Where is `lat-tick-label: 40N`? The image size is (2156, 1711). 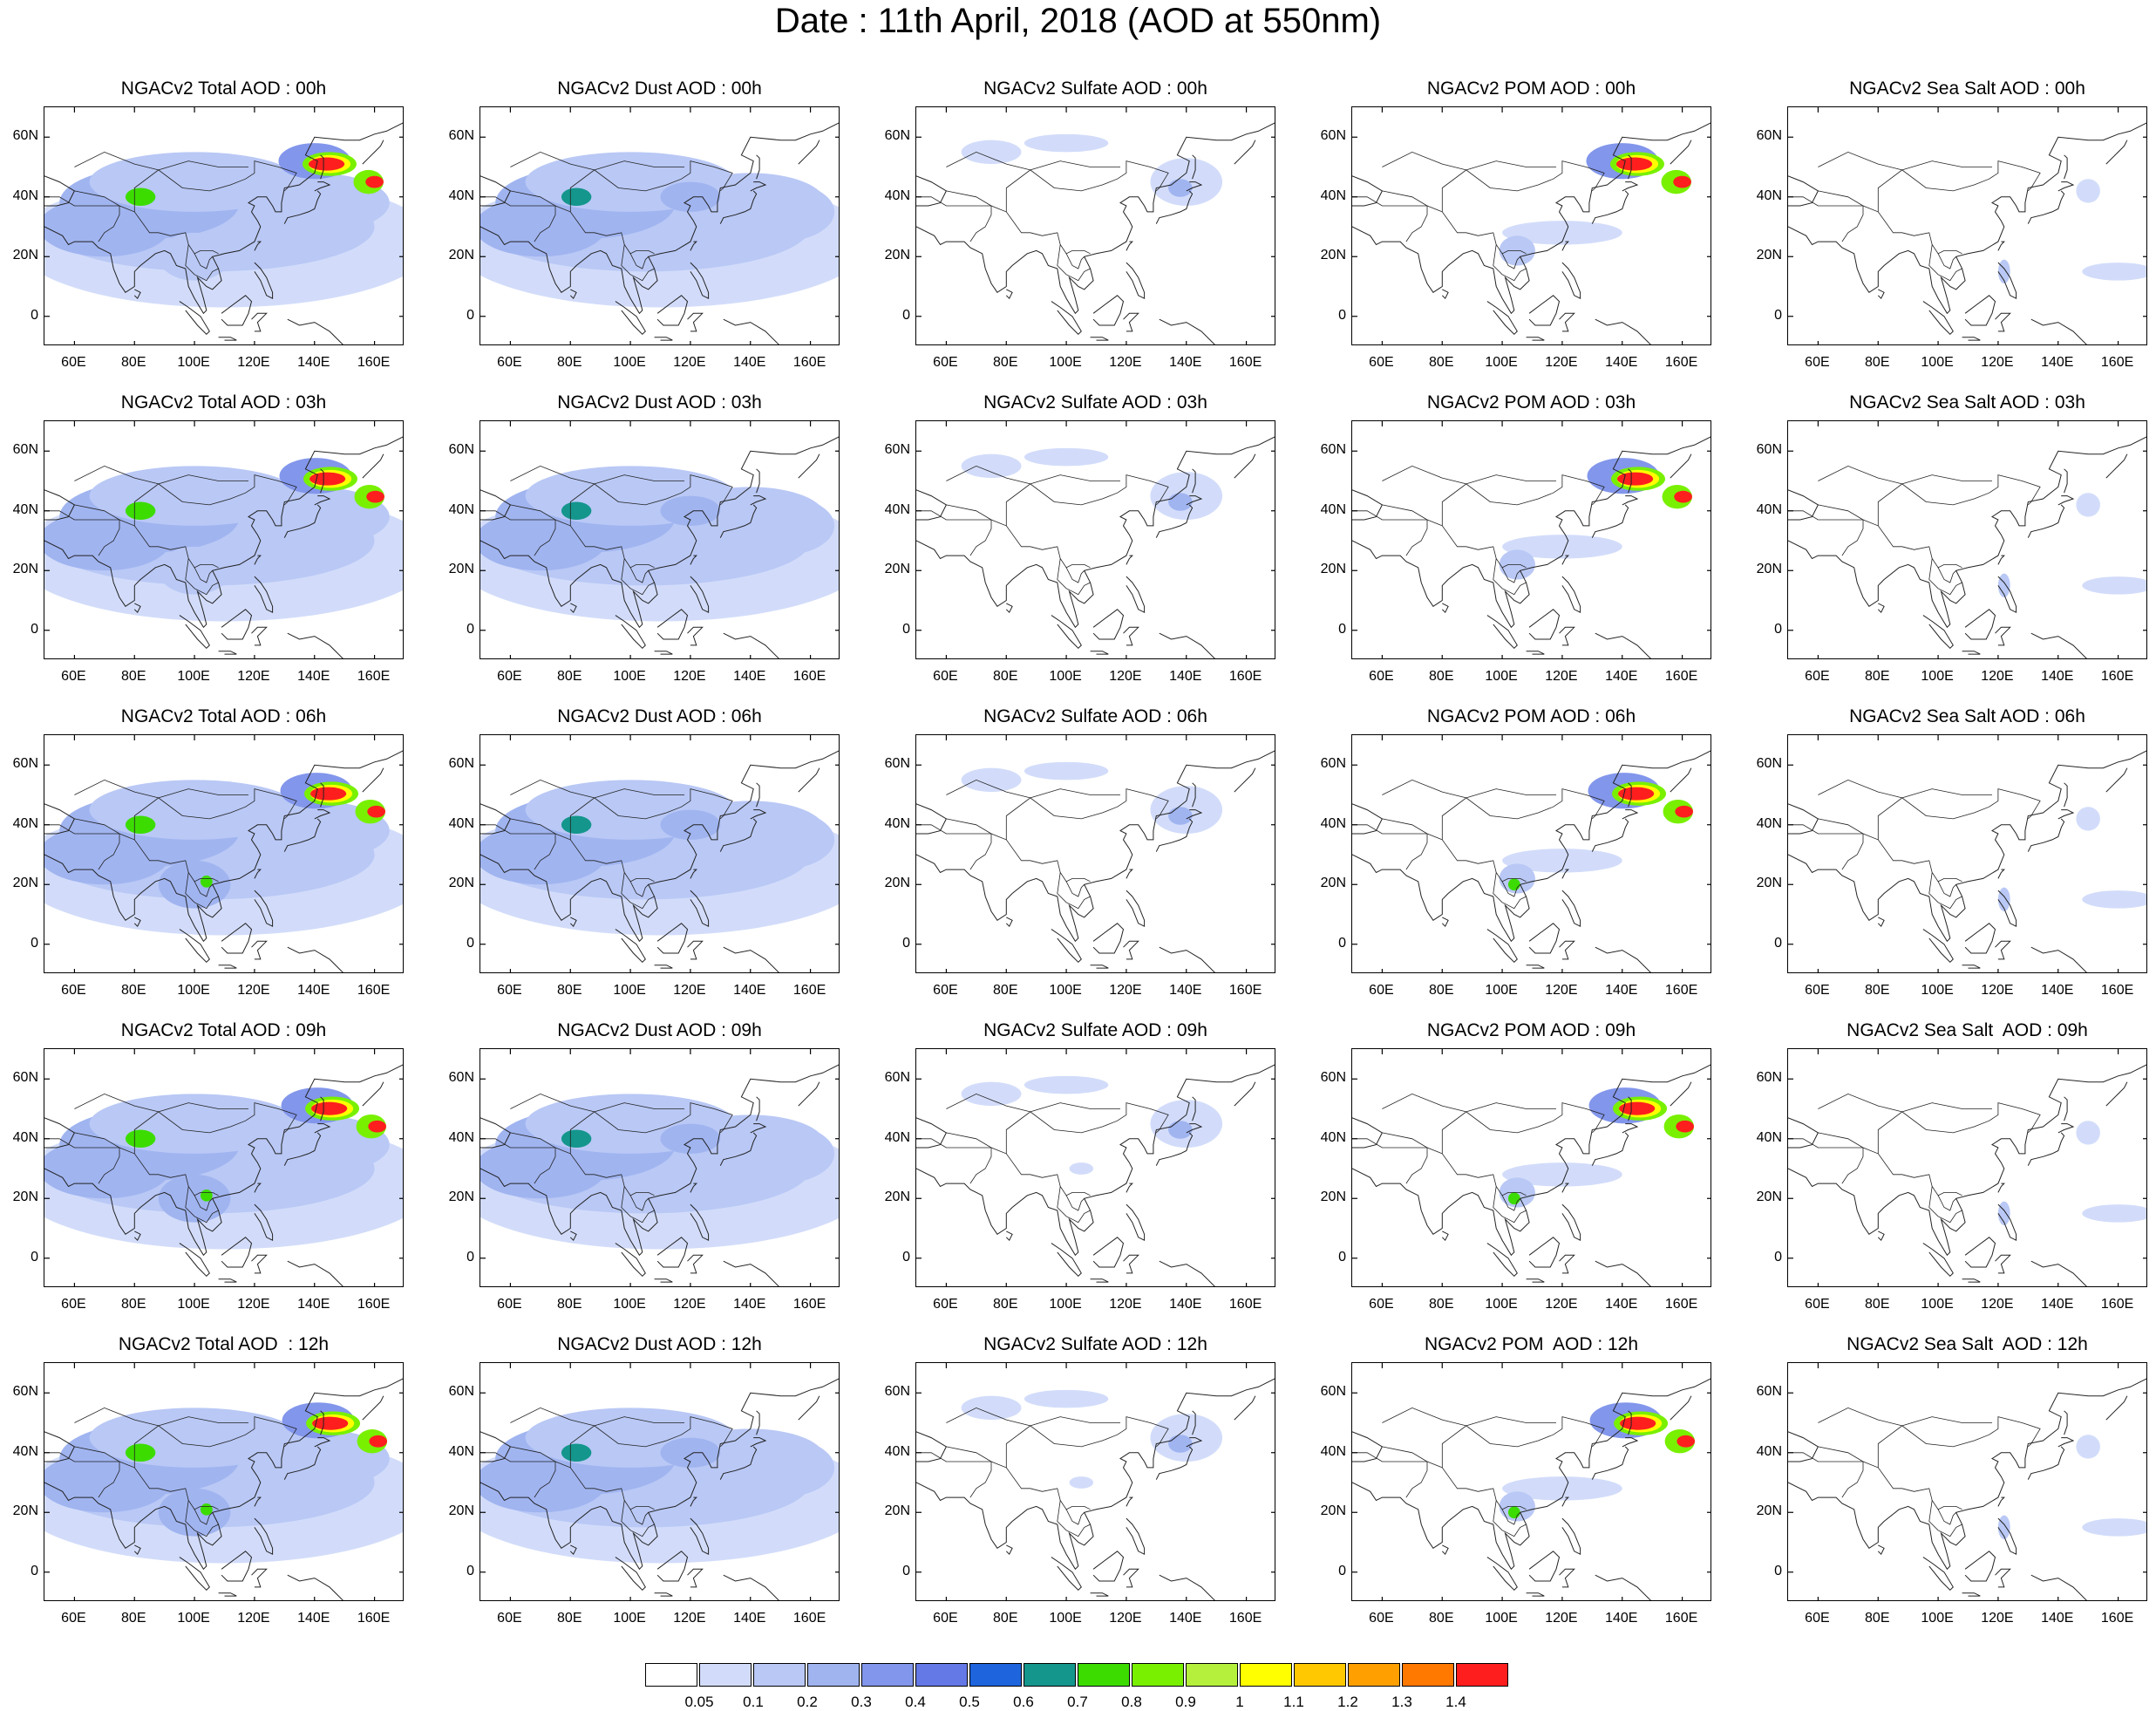 lat-tick-label: 40N is located at coordinates (25, 195).